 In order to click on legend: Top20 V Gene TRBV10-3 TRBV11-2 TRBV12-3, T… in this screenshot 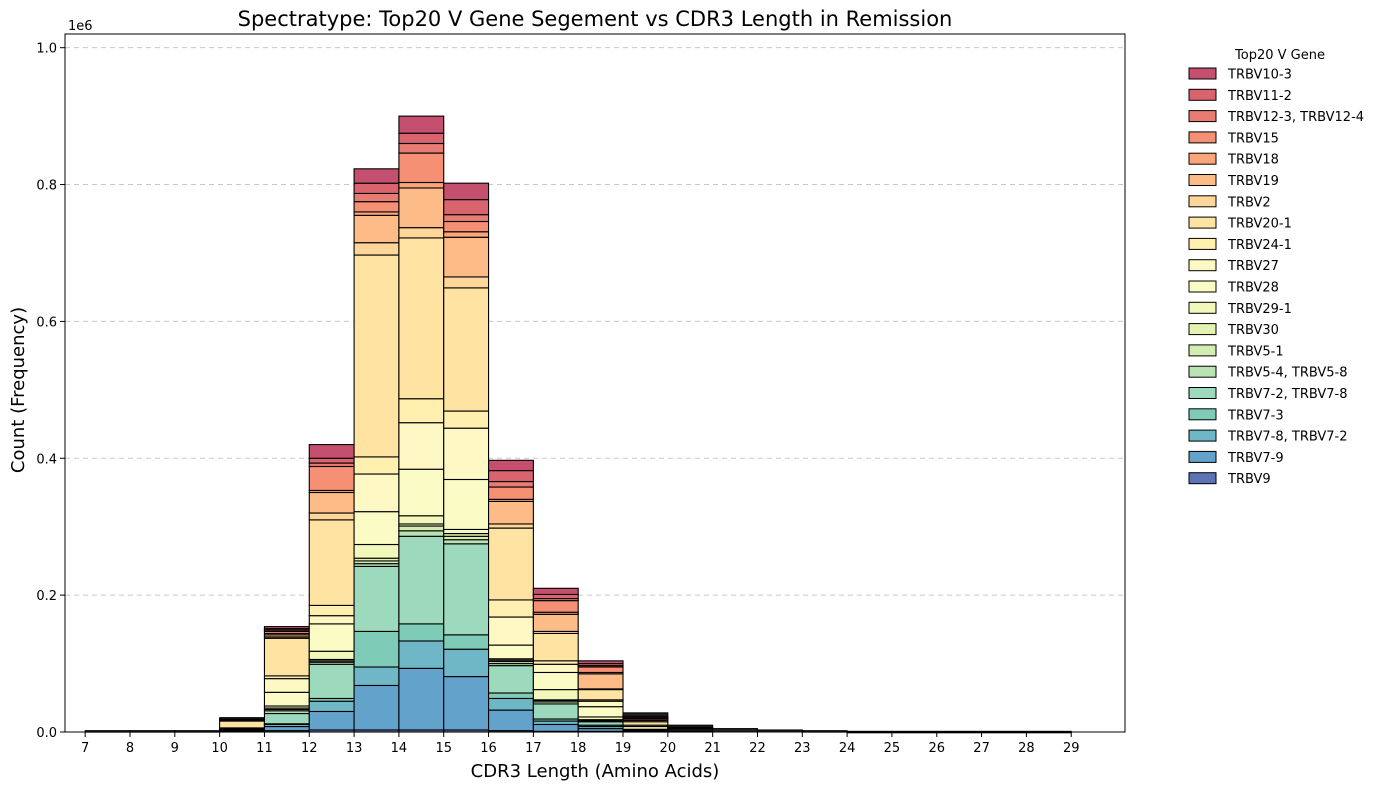, I will do `click(1276, 267)`.